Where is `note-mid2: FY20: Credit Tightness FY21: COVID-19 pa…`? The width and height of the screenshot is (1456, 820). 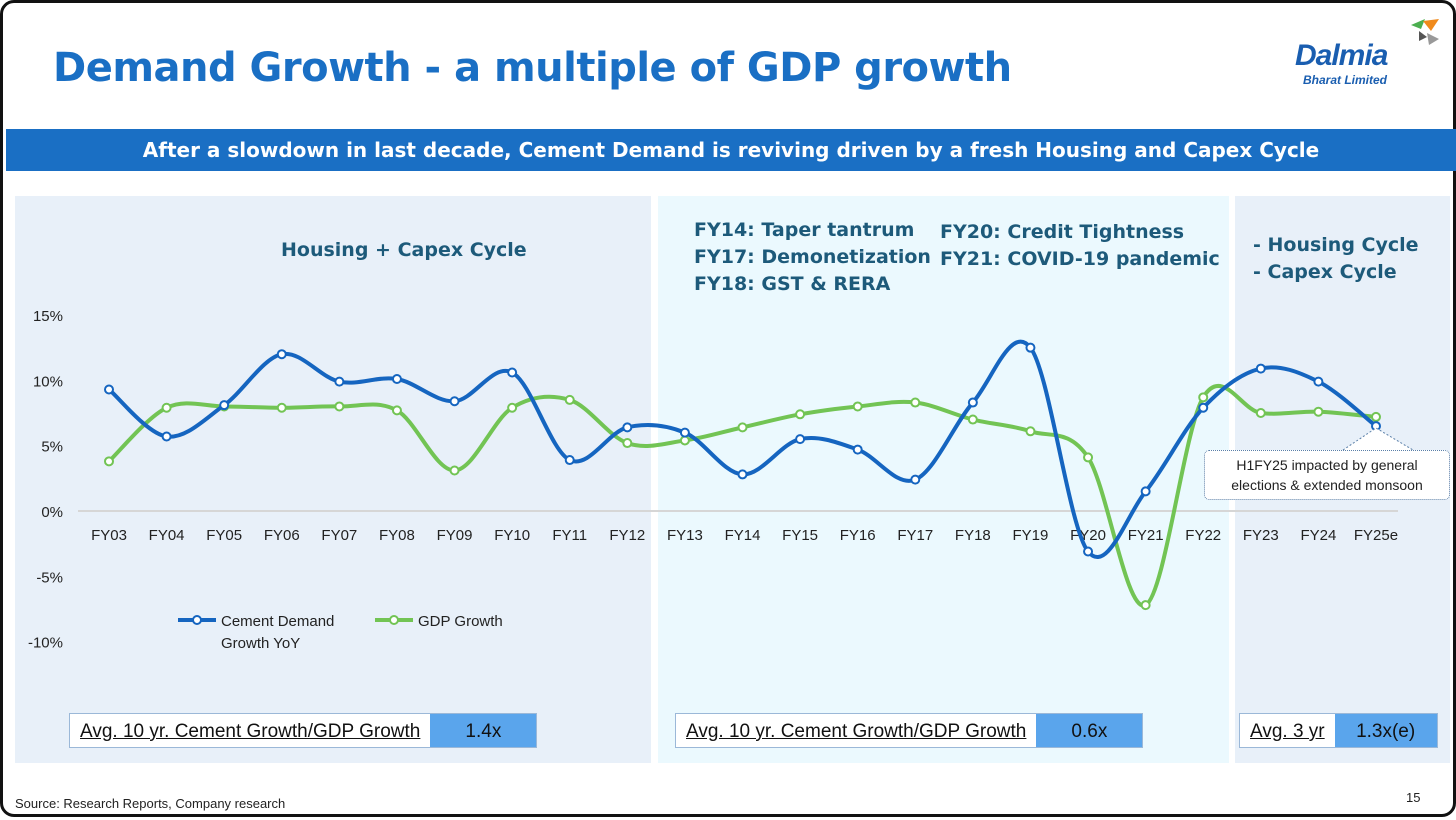
note-mid2: FY20: Credit Tightness FY21: COVID-19 pa… is located at coordinates (1080, 246).